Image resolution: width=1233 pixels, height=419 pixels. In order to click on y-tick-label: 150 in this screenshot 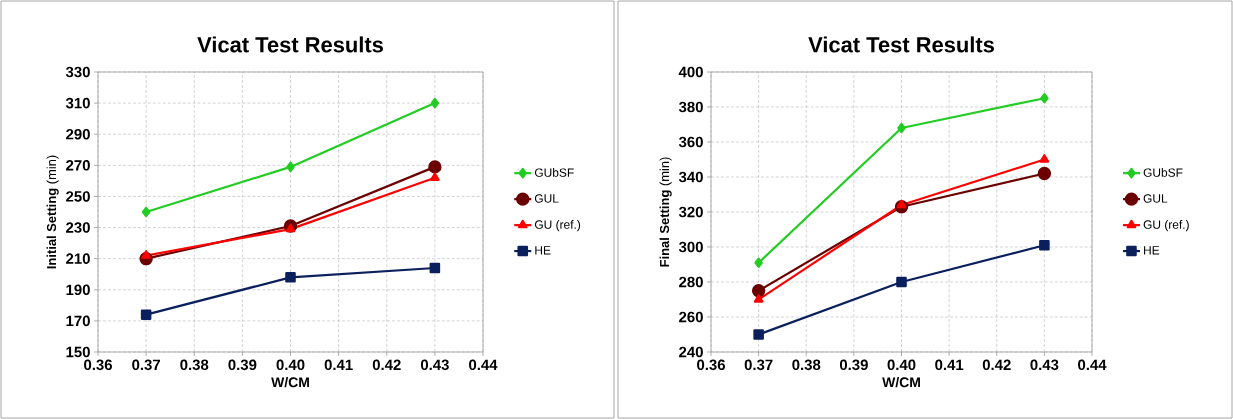, I will do `click(78, 352)`.